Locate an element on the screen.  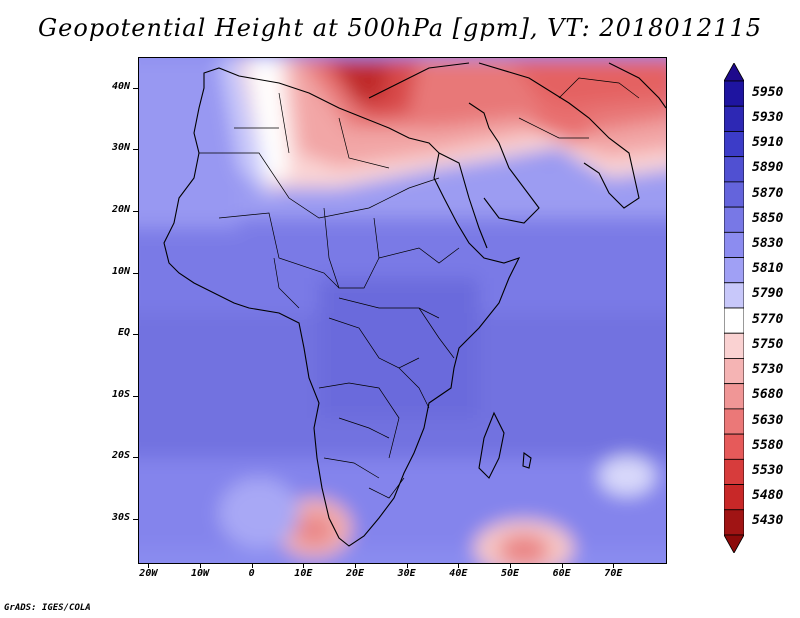
colorbar-level-label: 5730 is located at coordinates (768, 370).